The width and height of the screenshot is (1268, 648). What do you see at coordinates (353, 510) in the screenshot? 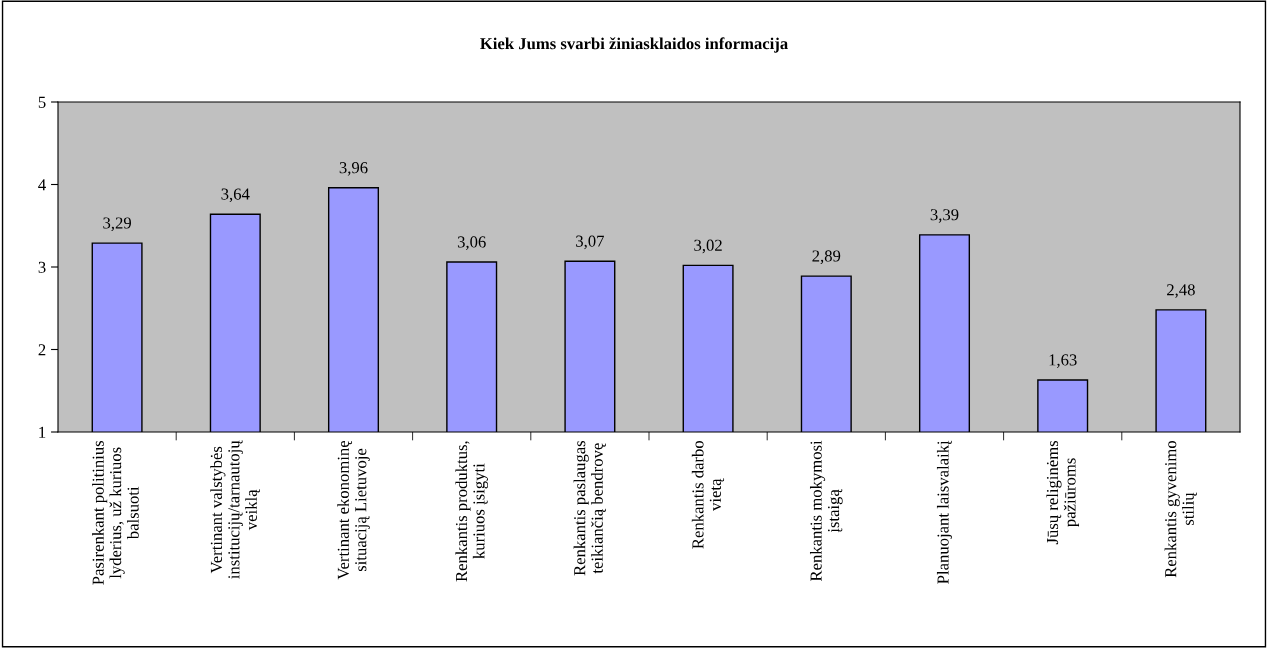
I see `x-tick-label: Vertinant ekonominę situaciją Lietuvoje` at bounding box center [353, 510].